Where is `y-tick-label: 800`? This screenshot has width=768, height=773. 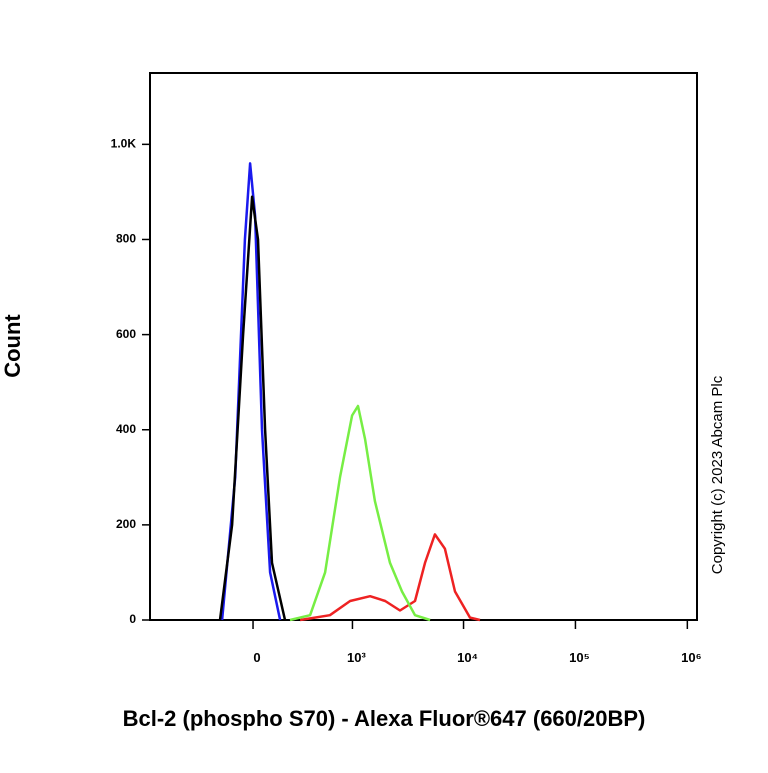 y-tick-label: 800 is located at coordinates (126, 239).